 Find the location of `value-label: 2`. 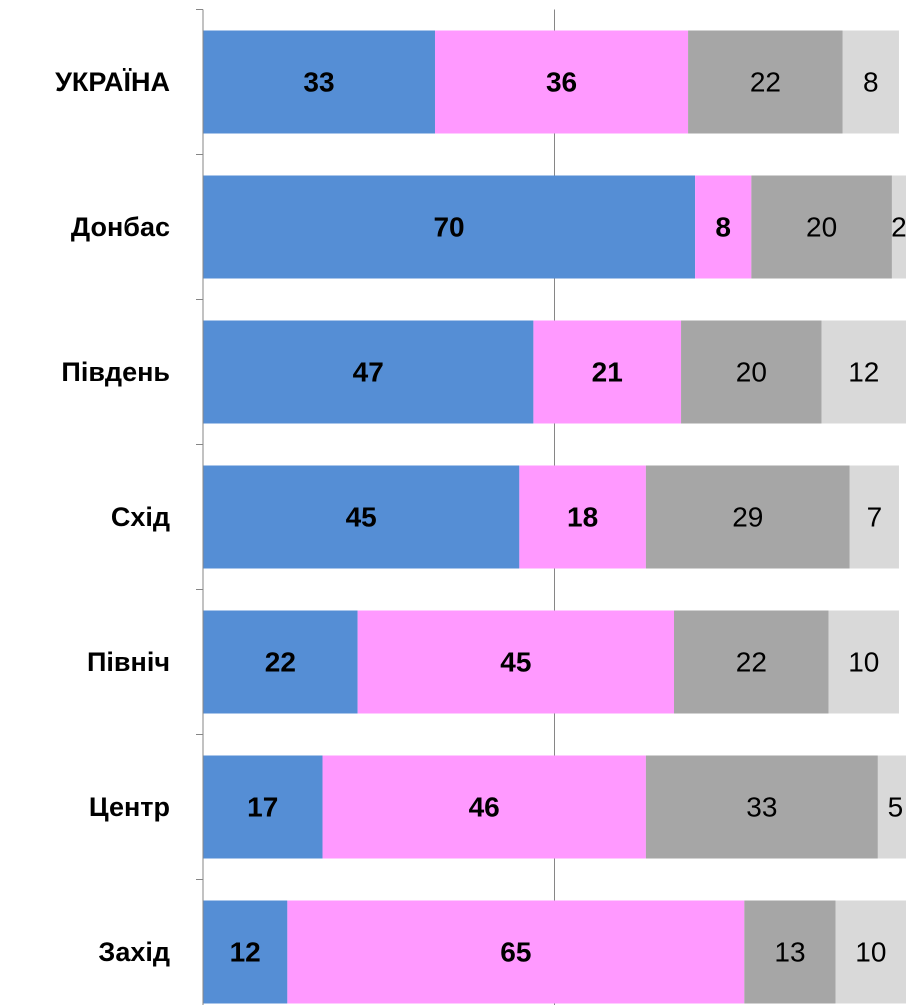

value-label: 2 is located at coordinates (898, 227).